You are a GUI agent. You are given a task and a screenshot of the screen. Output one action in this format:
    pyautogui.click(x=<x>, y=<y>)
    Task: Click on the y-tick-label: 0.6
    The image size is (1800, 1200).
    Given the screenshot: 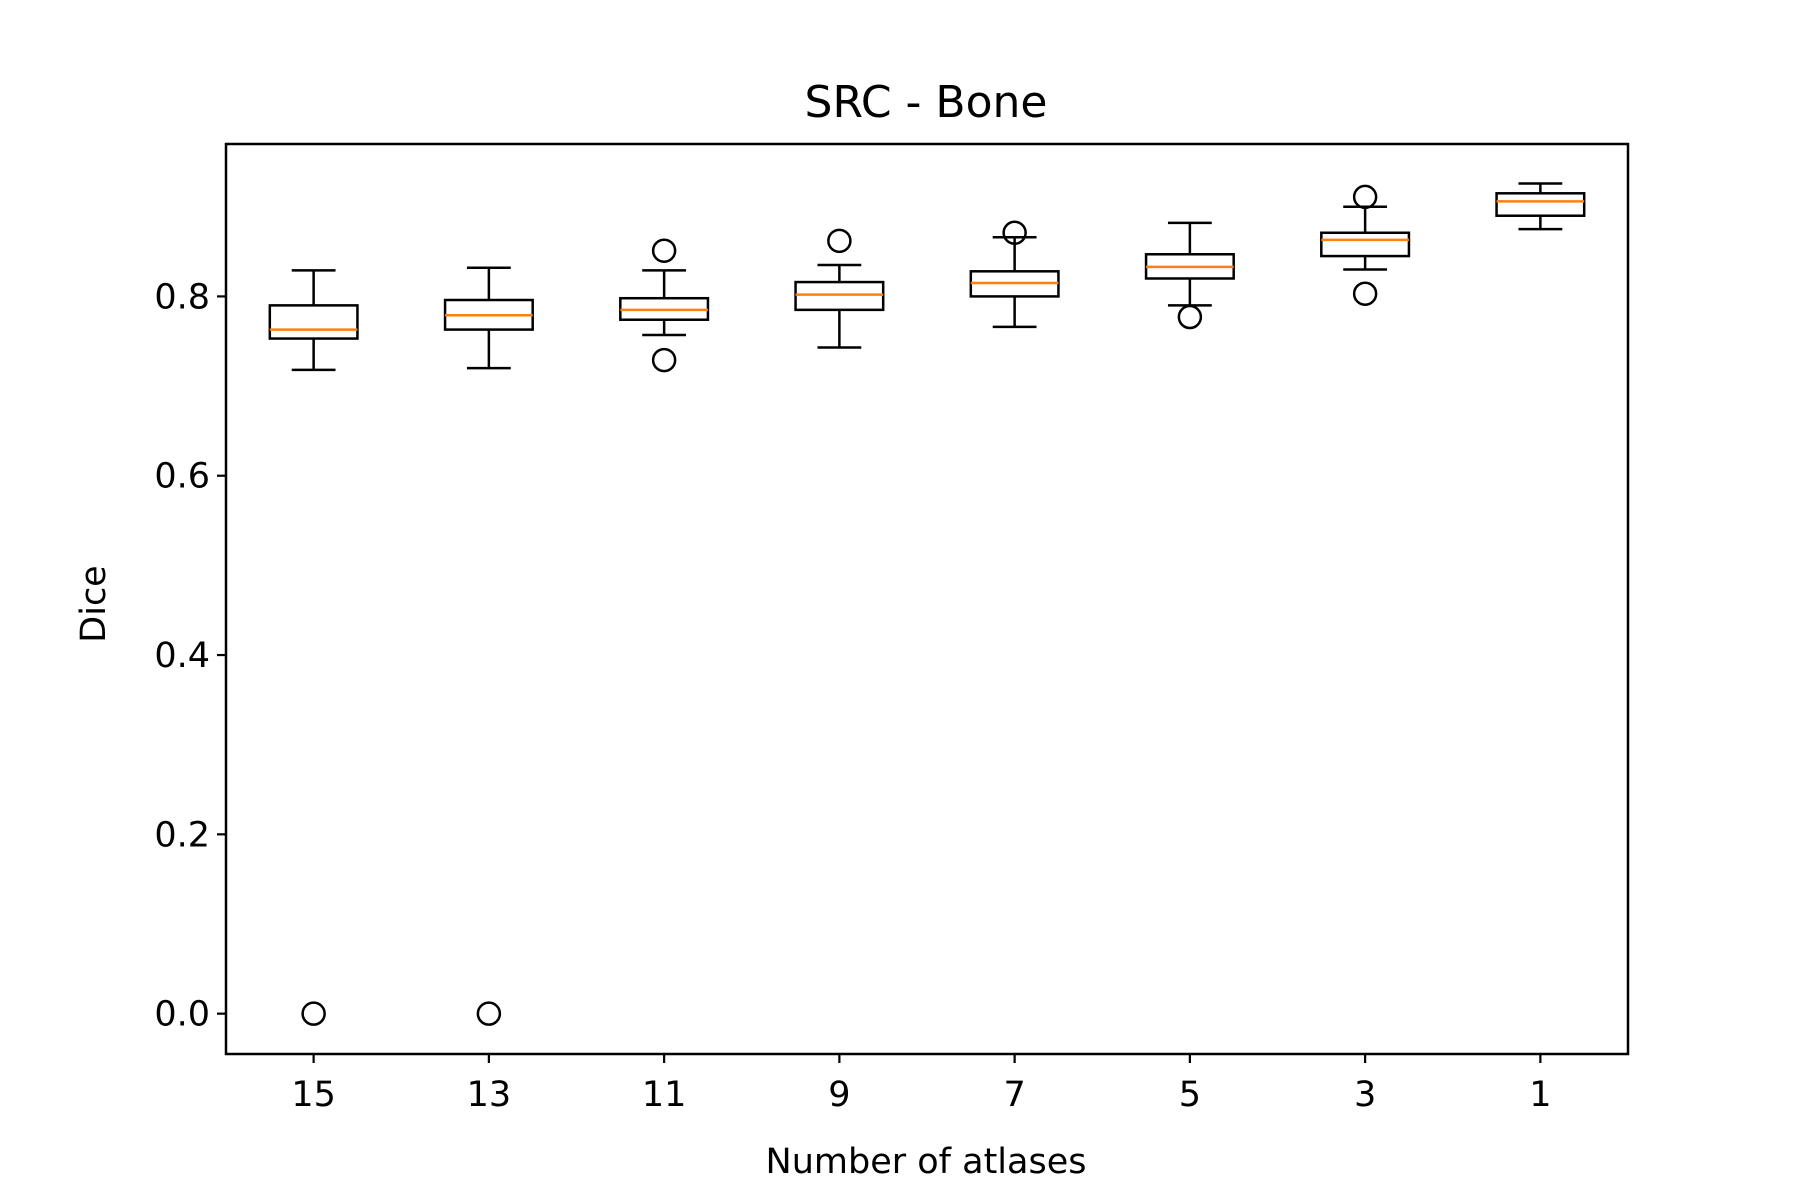 What is the action you would take?
    pyautogui.click(x=182, y=477)
    